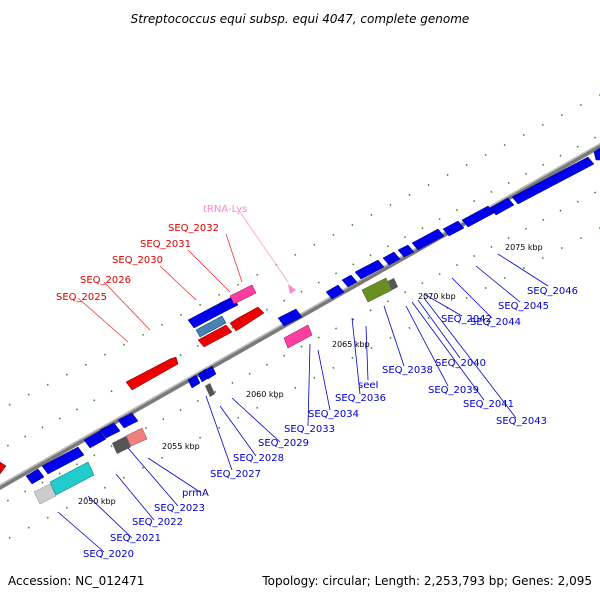 The height and width of the screenshot is (600, 600). What do you see at coordinates (495, 322) in the screenshot?
I see `label-seq-2044: SEQ_2044` at bounding box center [495, 322].